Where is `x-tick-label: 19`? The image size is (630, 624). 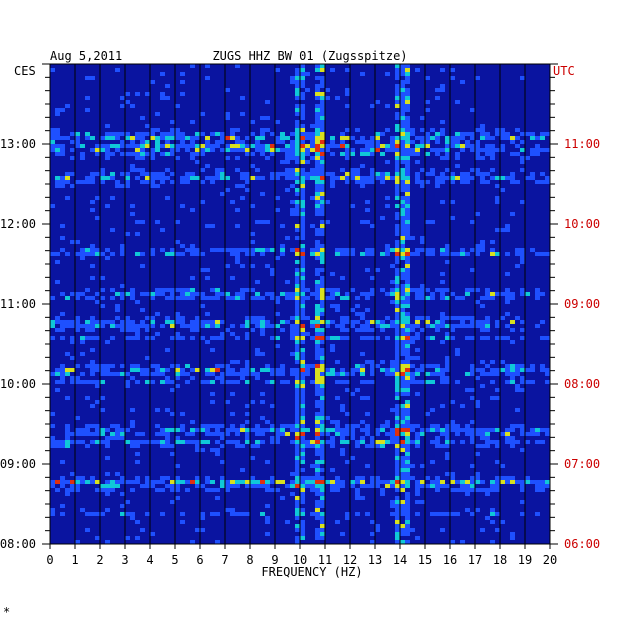 x-tick-label: 19 is located at coordinates (525, 560).